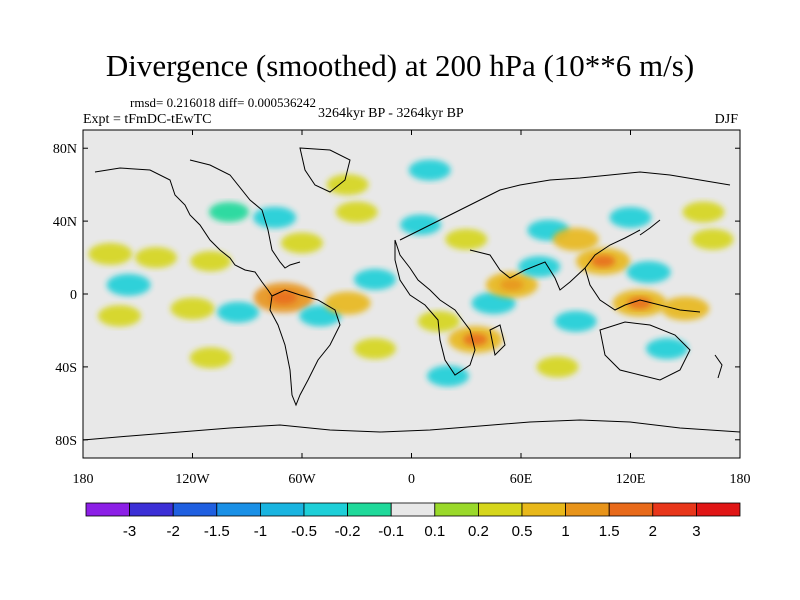 This screenshot has height=600, width=800. What do you see at coordinates (413, 521) in the screenshot?
I see `colorbar: -3 -2 -1.5 -1 -0.5 -0.2 -0.1 0.1 0.2 0.5 1 1.5 2 3` at bounding box center [413, 521].